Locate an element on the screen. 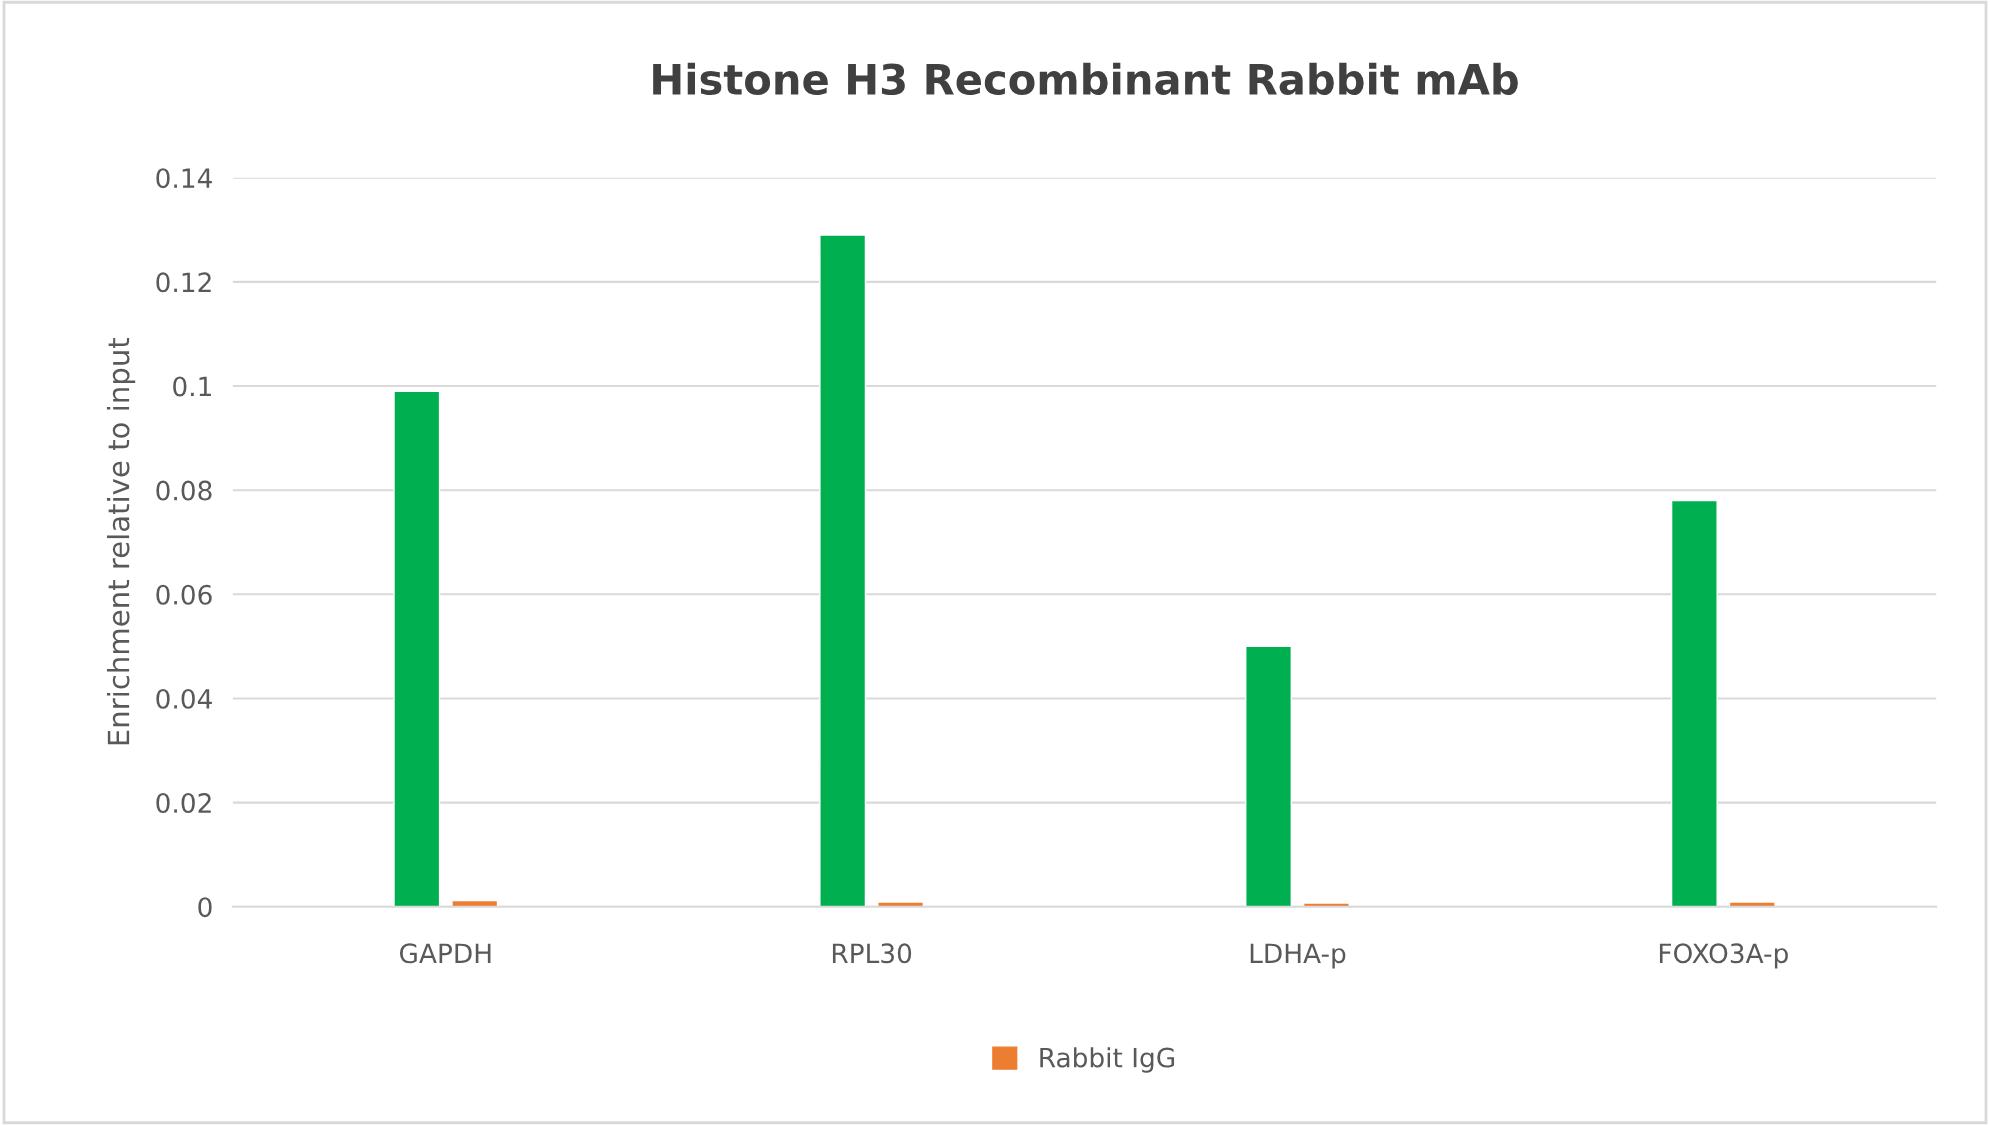  legend-label: Rabbit IgG is located at coordinates (1107, 1060).